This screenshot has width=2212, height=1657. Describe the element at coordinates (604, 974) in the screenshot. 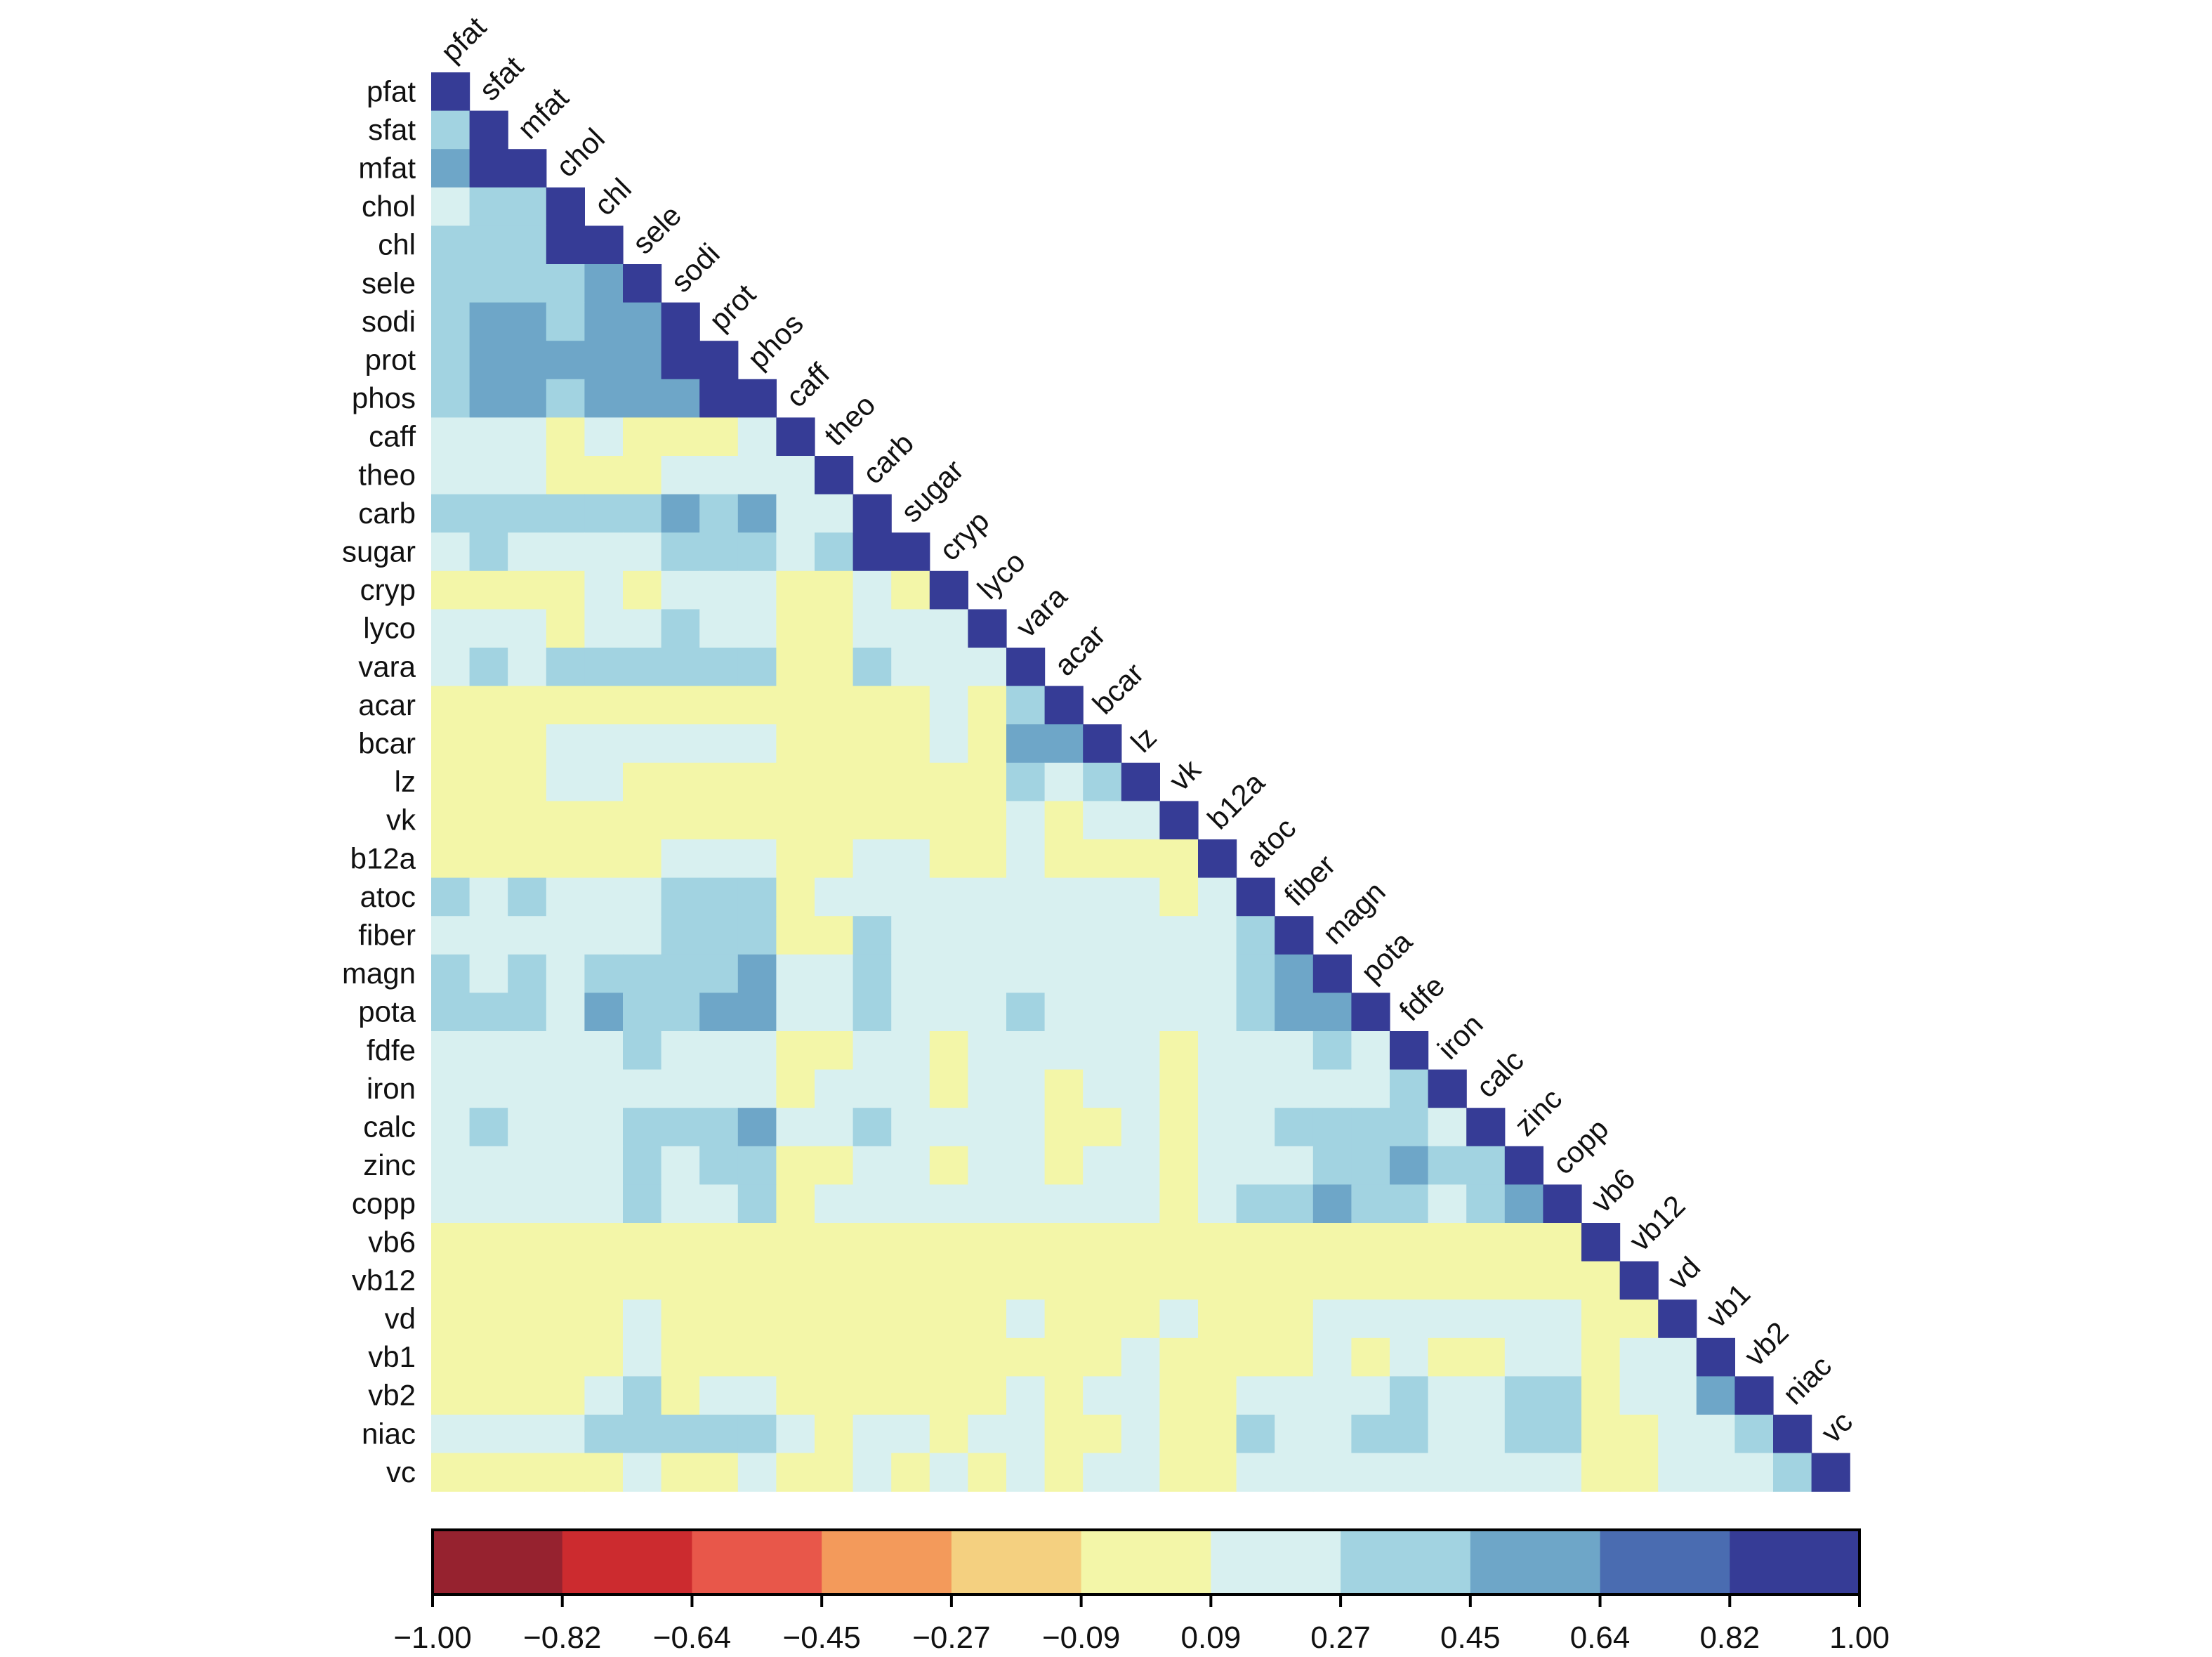

I see `heatmap-cell-magn-chl` at that location.